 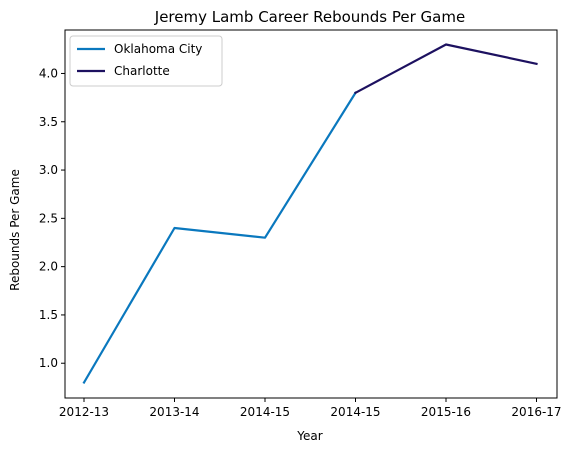 I want to click on x-tick-label: 2013-14, so click(x=174, y=412).